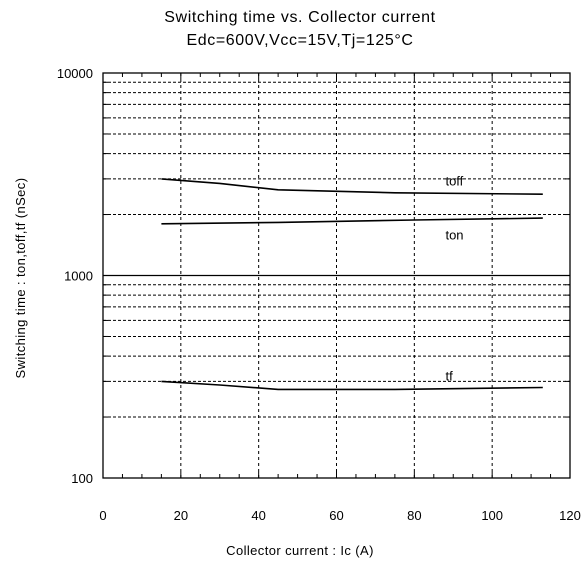 The height and width of the screenshot is (568, 587). I want to click on series-line-tf, so click(352, 385).